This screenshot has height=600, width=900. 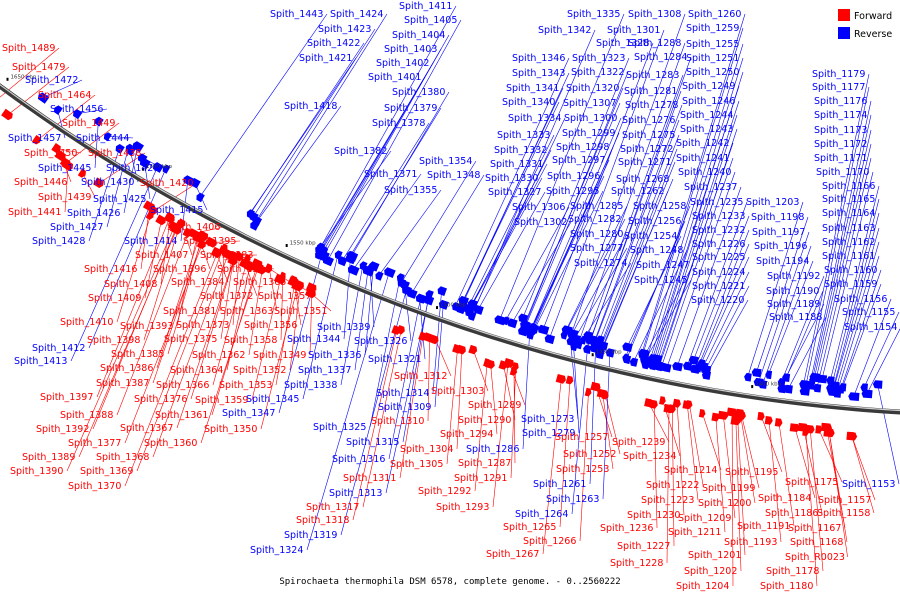 I want to click on gene-label-spith_1297: Spith_1297, so click(x=578, y=160).